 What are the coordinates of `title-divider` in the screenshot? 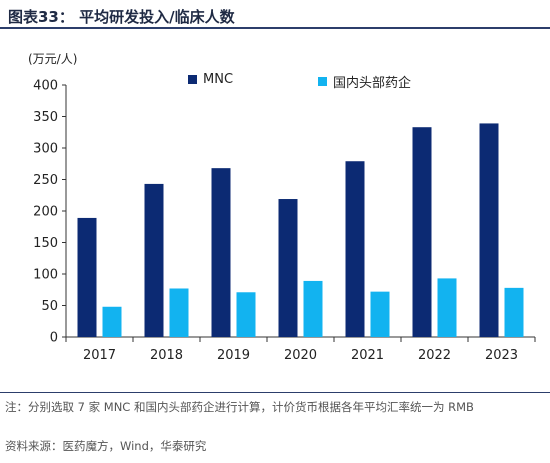 It's located at (275, 28).